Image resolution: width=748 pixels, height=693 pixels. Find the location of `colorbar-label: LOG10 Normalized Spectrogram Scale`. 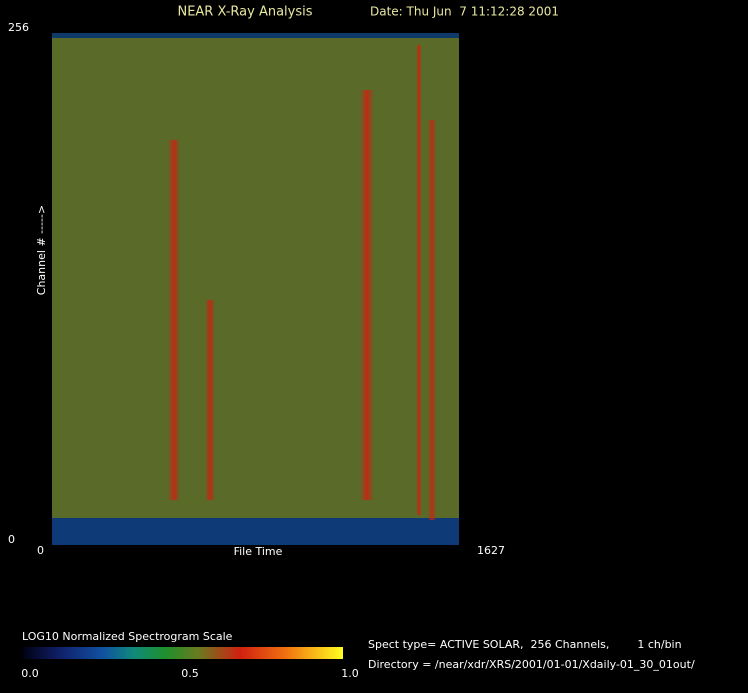

colorbar-label: LOG10 Normalized Spectrogram Scale is located at coordinates (127, 636).